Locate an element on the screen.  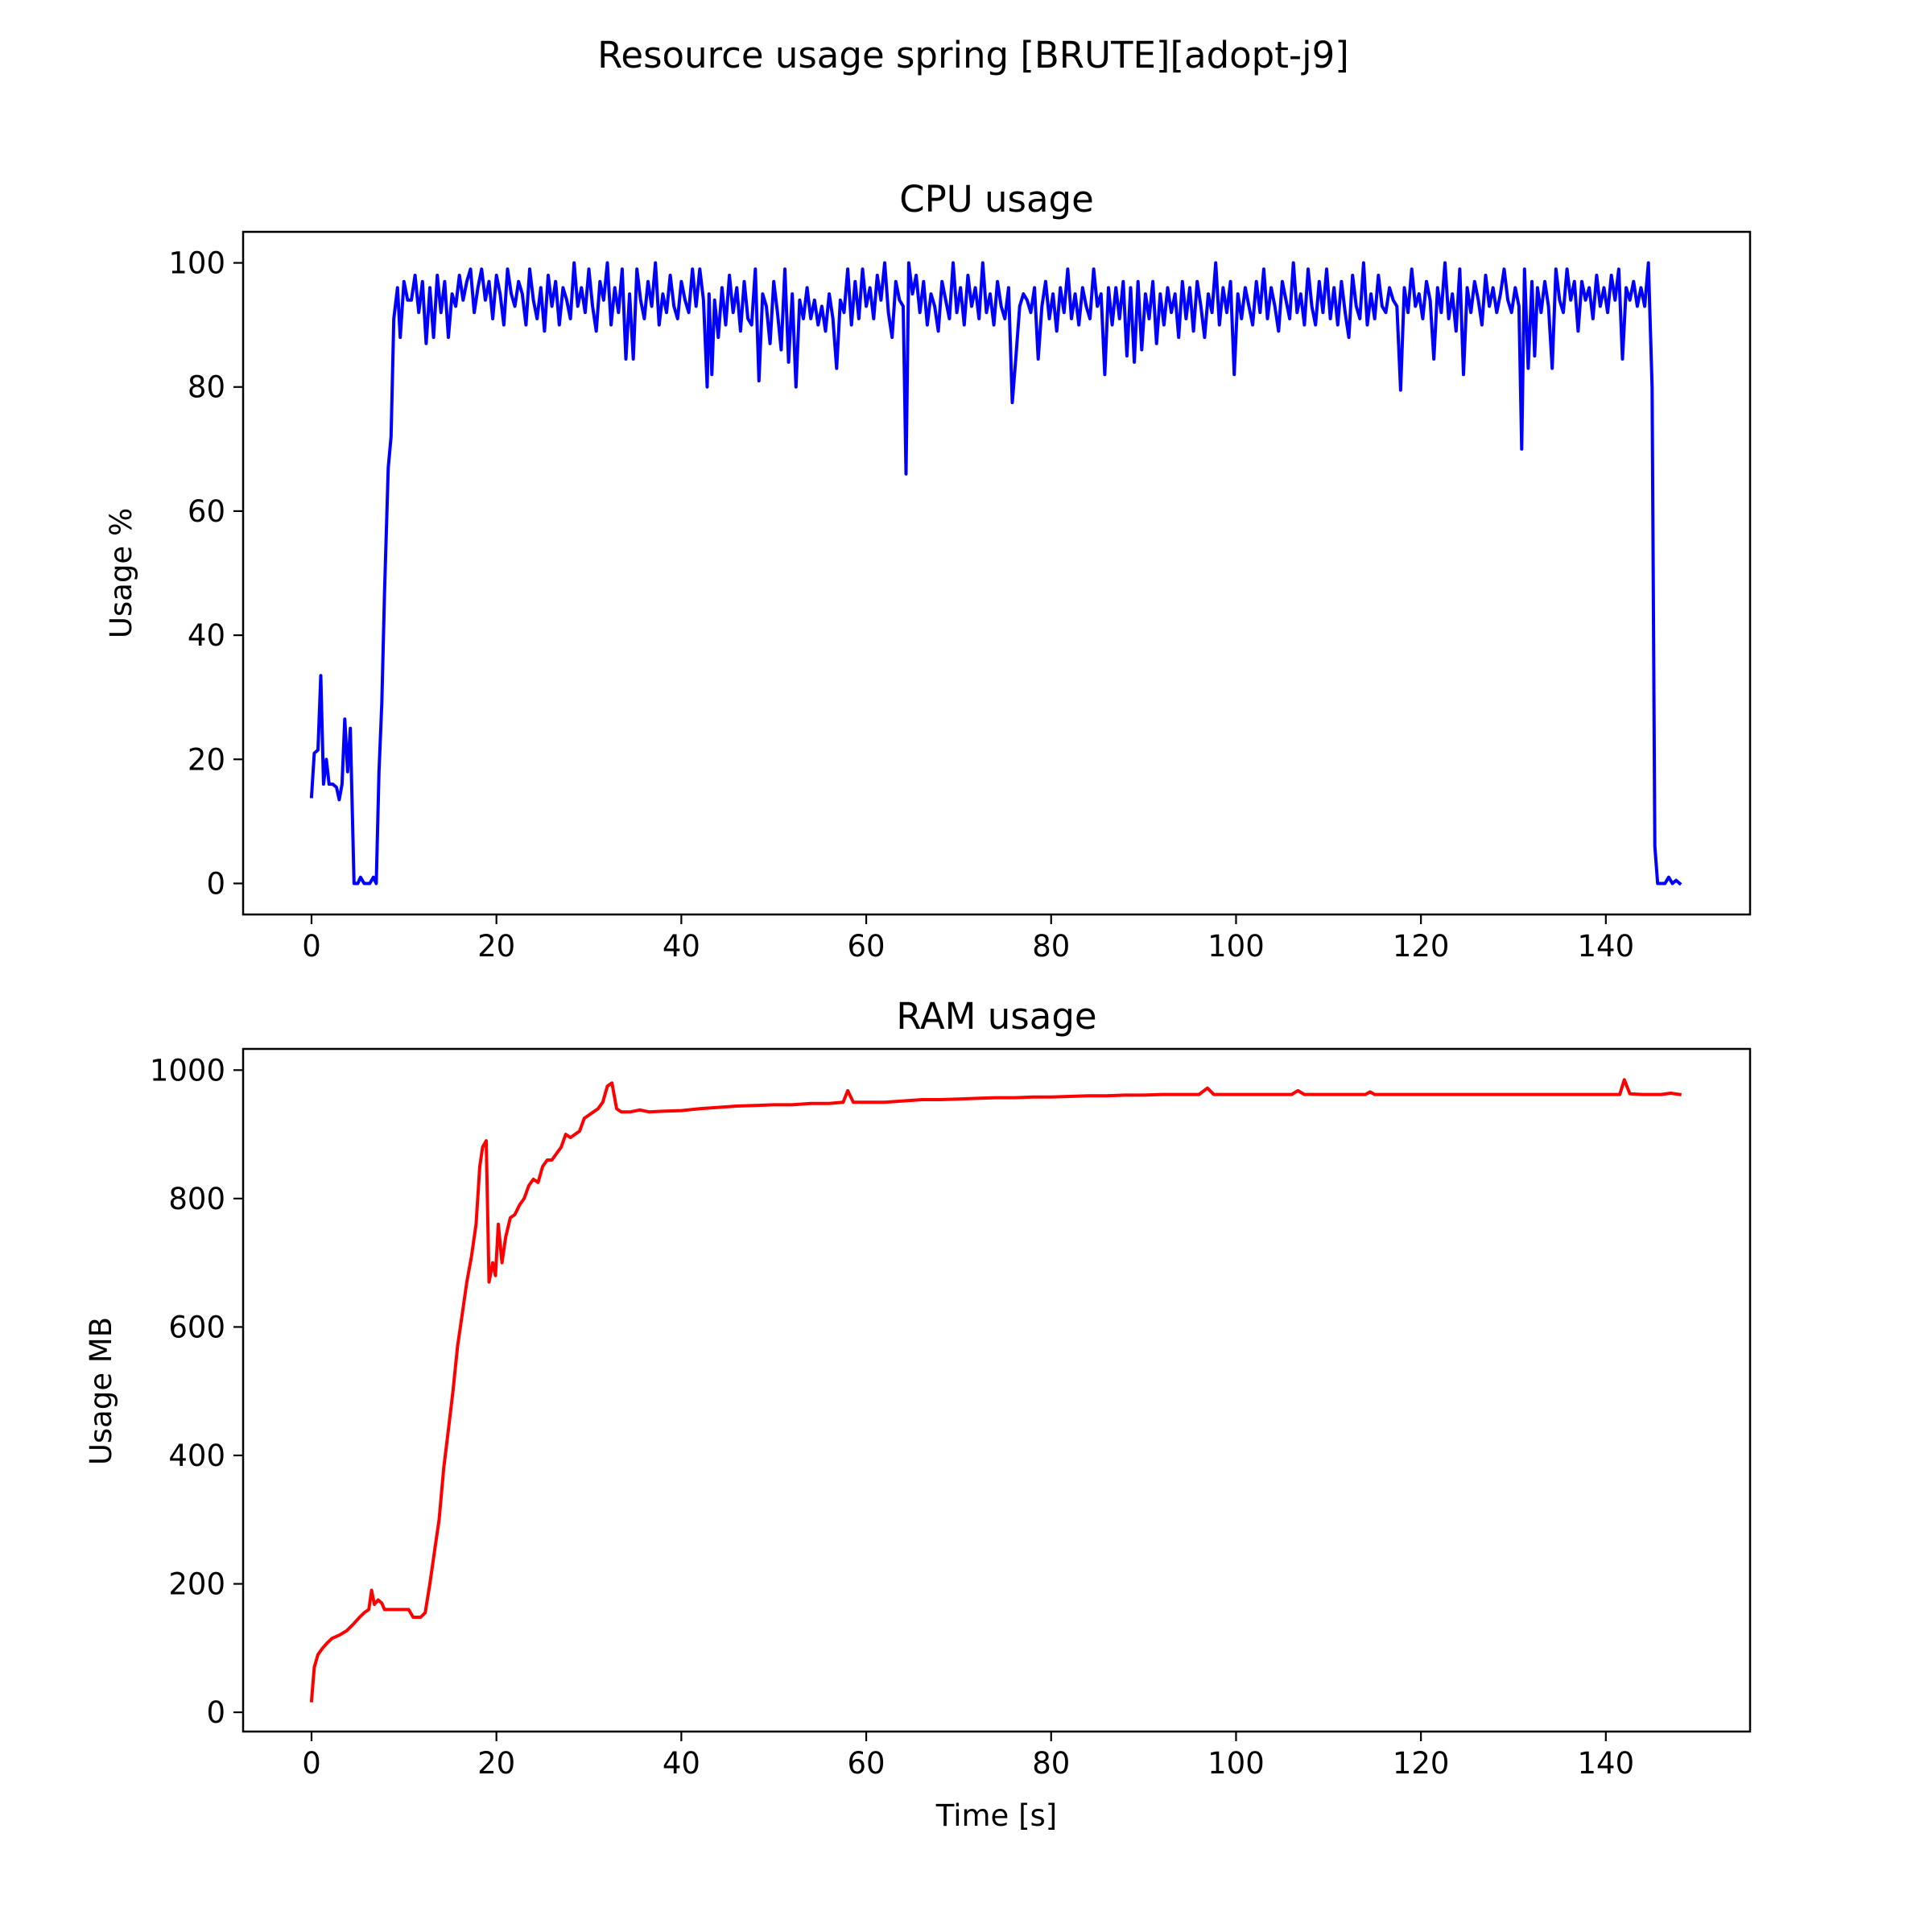
cpu-x-tick-label: 100 is located at coordinates (1236, 946).